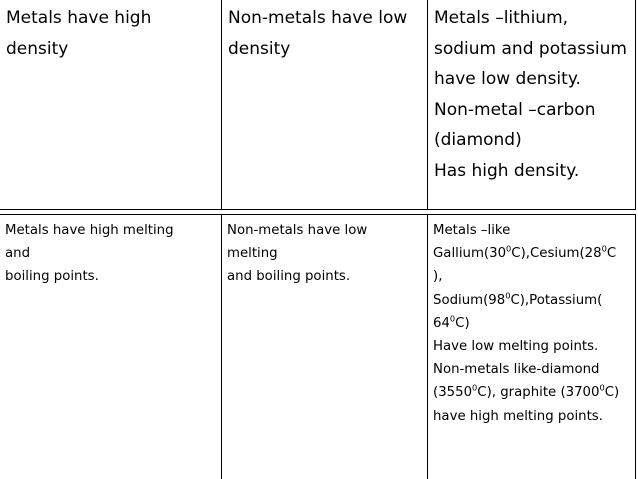 This screenshot has width=638, height=479. I want to click on cell-text-line: Sodium(980C),Potassium(, so click(518, 299).